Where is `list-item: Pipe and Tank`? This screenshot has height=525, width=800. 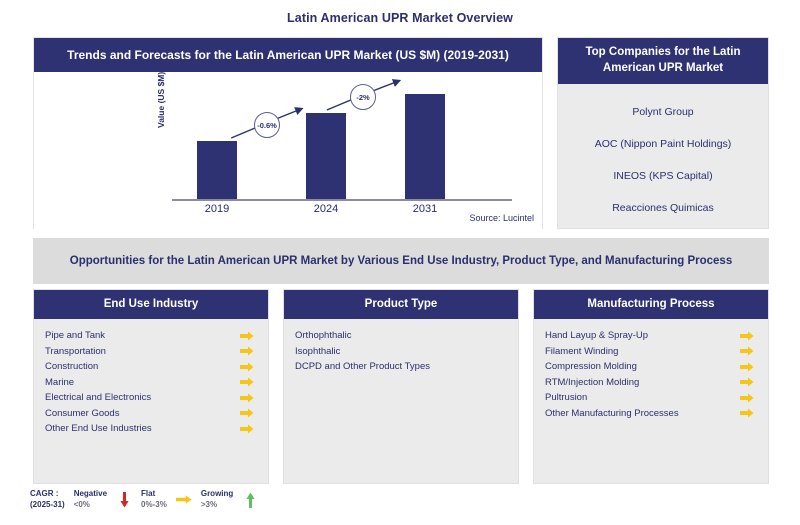
list-item: Pipe and Tank is located at coordinates (151, 336).